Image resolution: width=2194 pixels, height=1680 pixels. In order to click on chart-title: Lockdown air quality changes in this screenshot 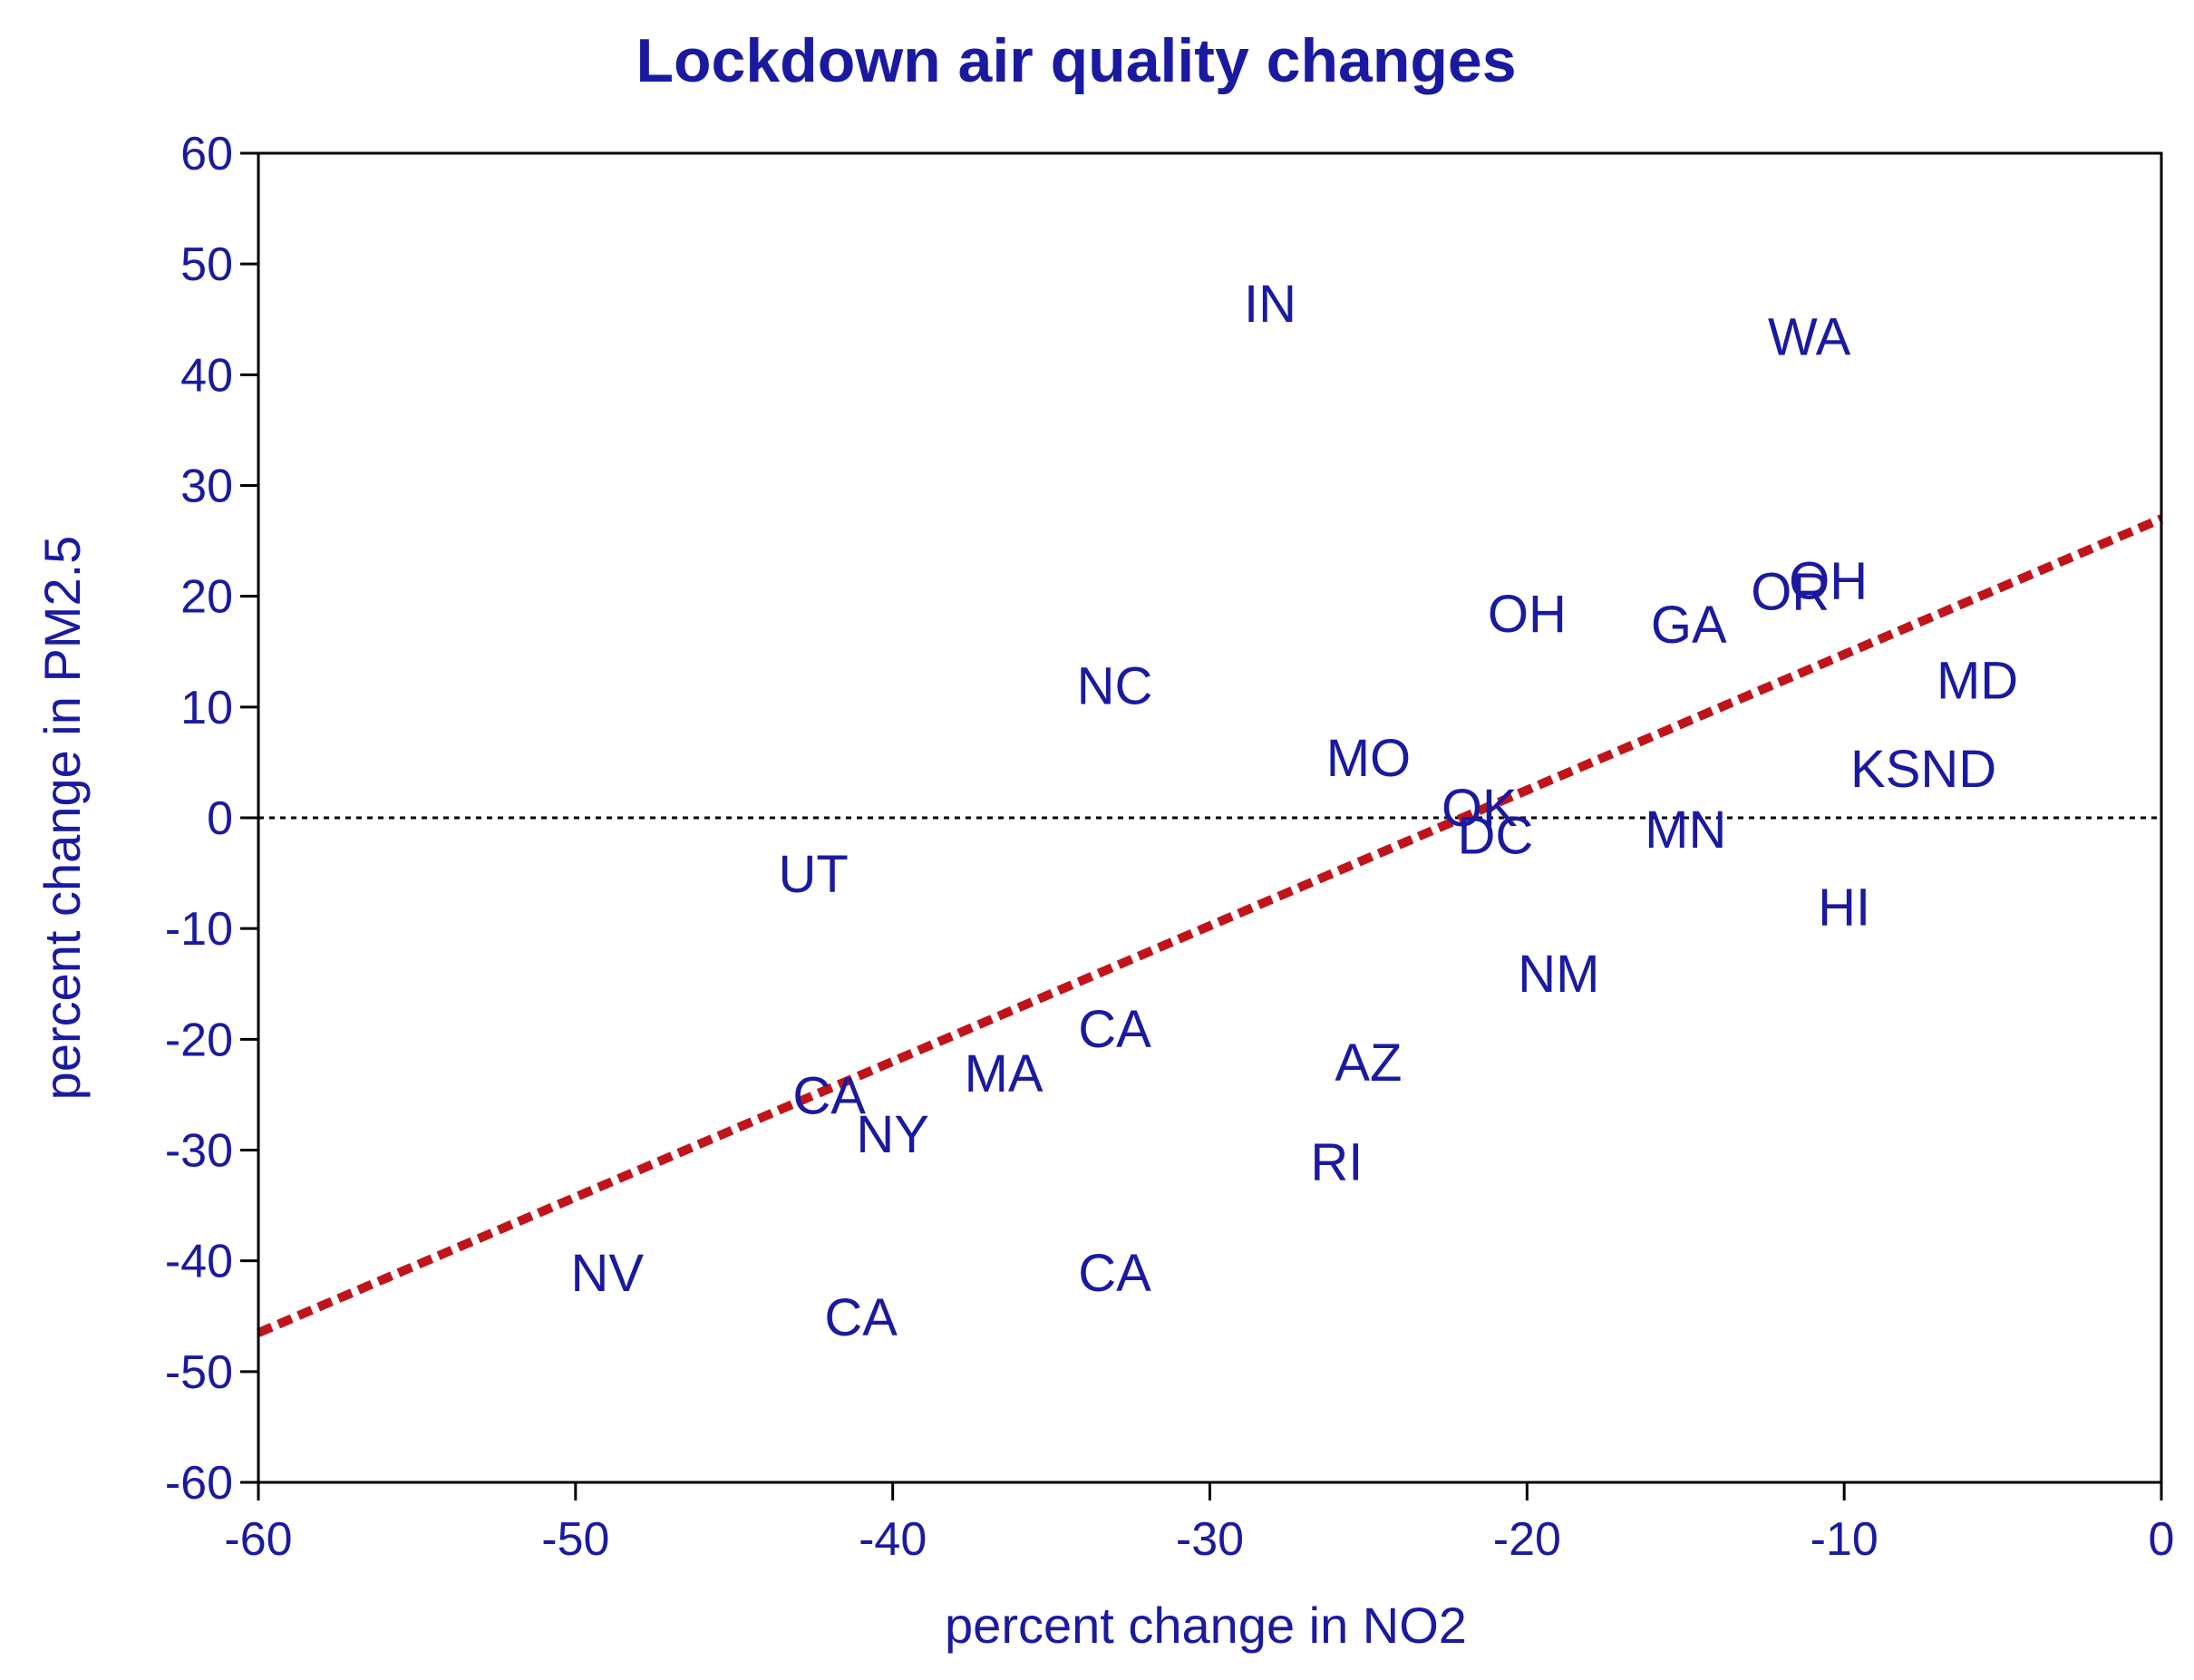, I will do `click(1076, 60)`.